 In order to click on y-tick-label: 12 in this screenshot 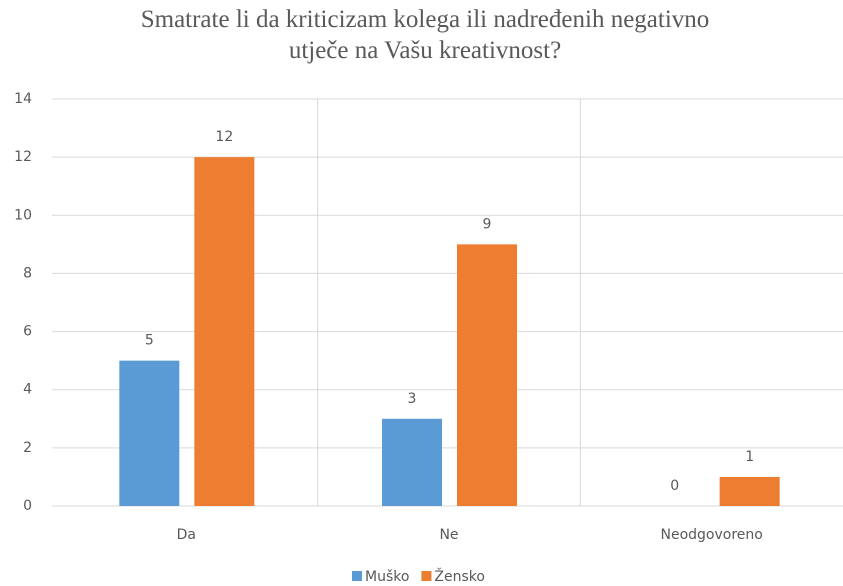, I will do `click(23, 157)`.